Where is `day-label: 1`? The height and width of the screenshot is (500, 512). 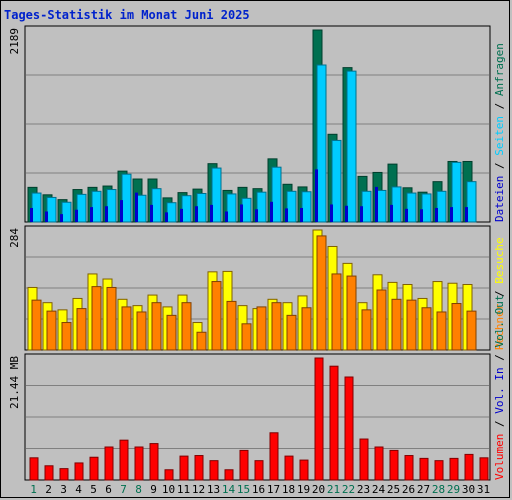 day-label: 1 is located at coordinates (33, 489).